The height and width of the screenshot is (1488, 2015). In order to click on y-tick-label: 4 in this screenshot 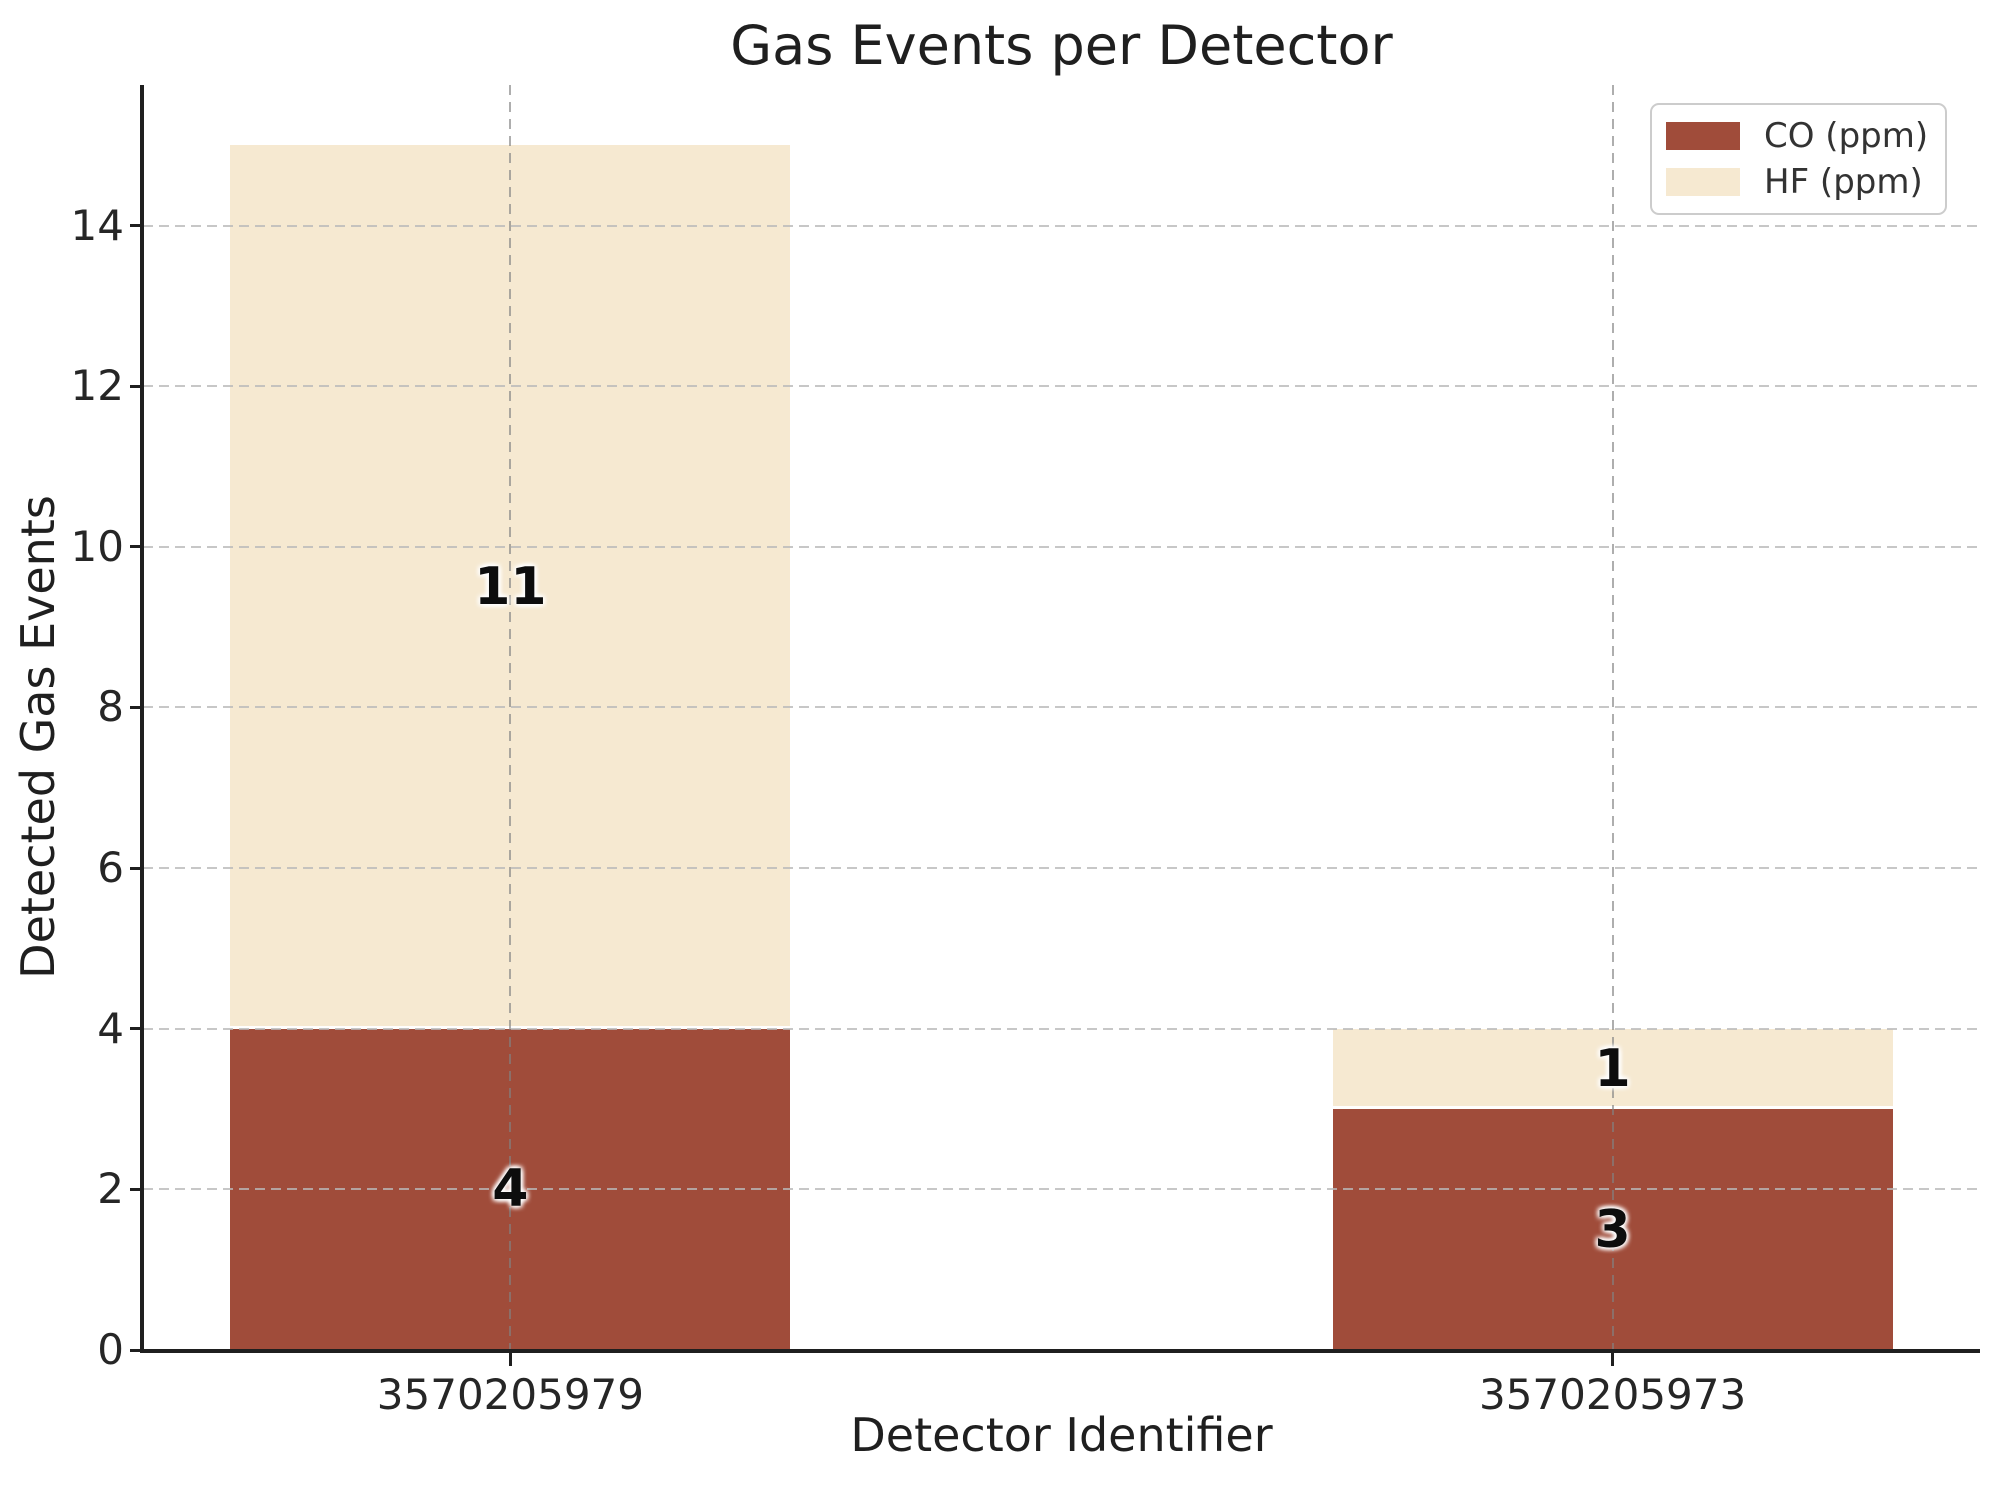, I will do `click(110, 1028)`.